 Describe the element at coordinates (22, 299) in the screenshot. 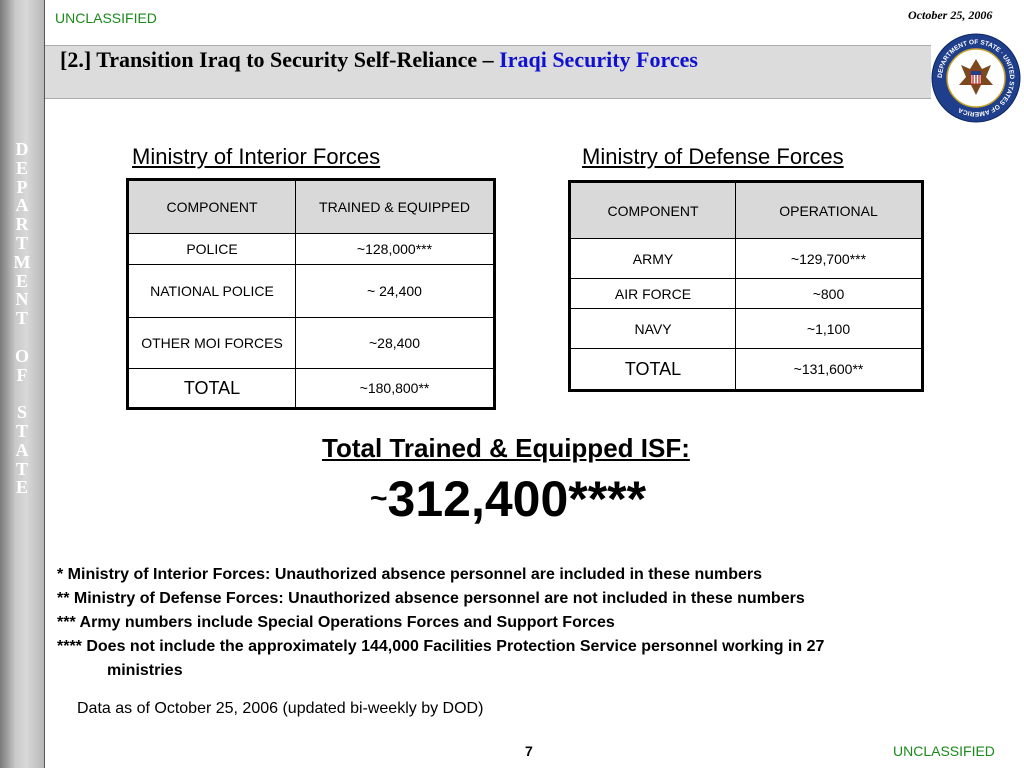

I see `sidebar-letter: N` at that location.